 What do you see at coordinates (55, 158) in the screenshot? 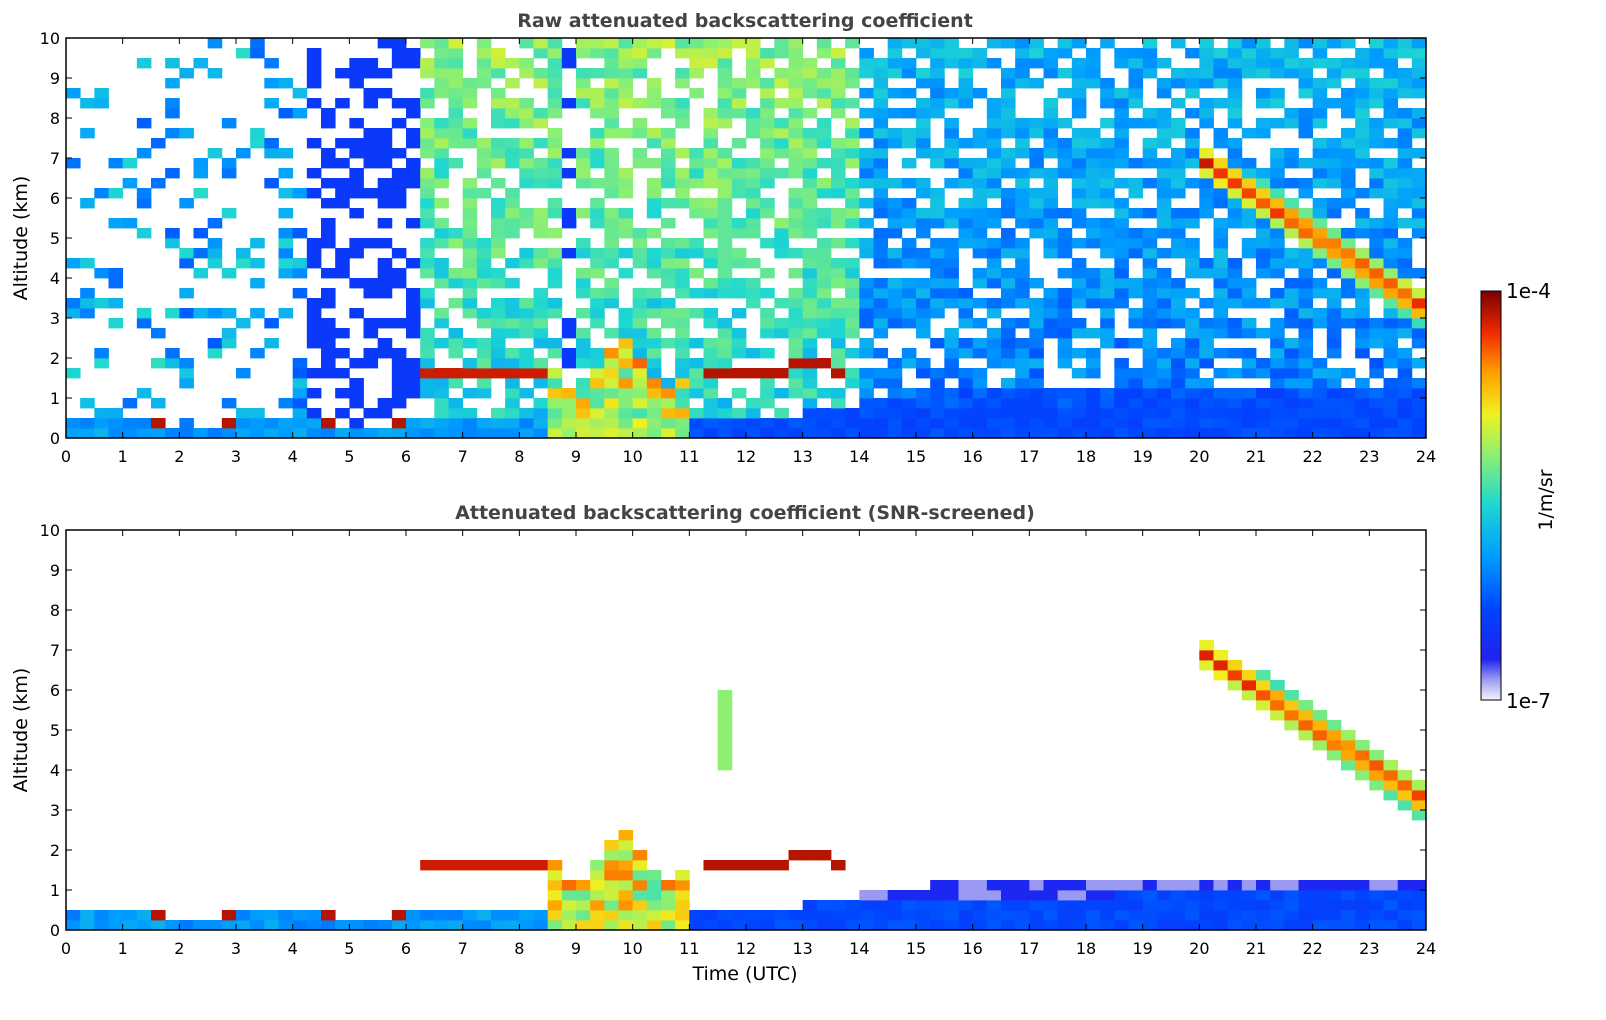
I see `y-tick-label: 7` at bounding box center [55, 158].